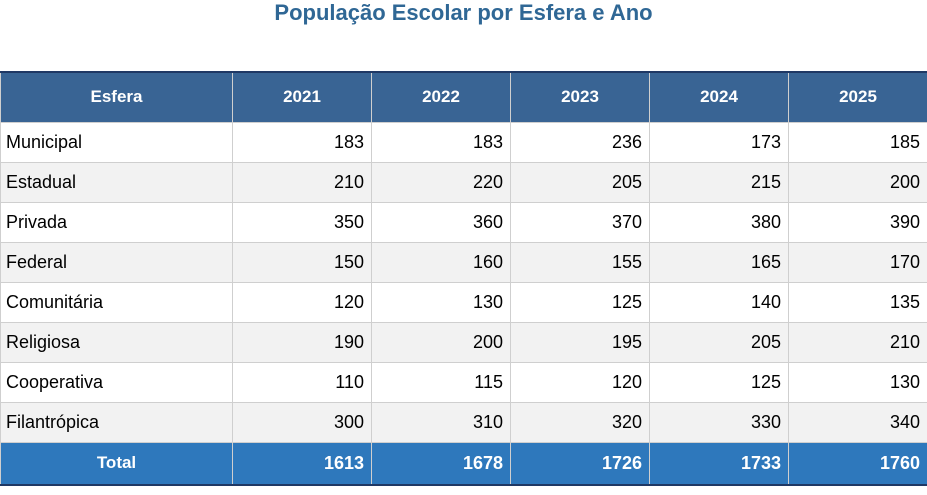  I want to click on total-row: Total 1613 1678 1726 1733 1760, so click(463, 463).